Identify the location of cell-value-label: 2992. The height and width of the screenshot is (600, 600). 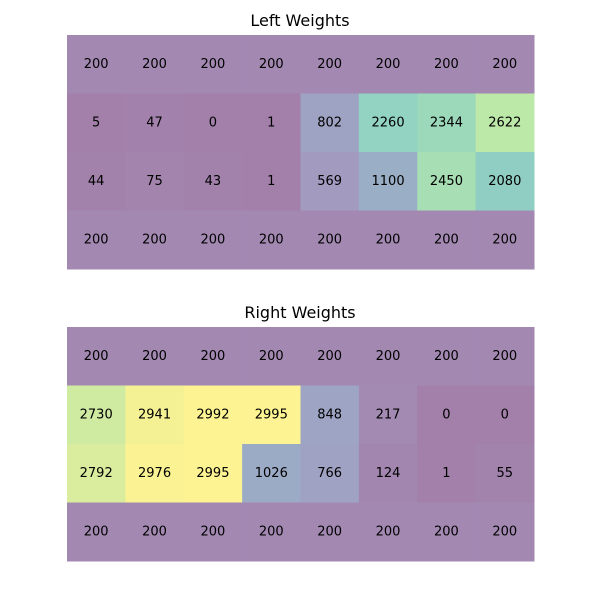
(212, 414).